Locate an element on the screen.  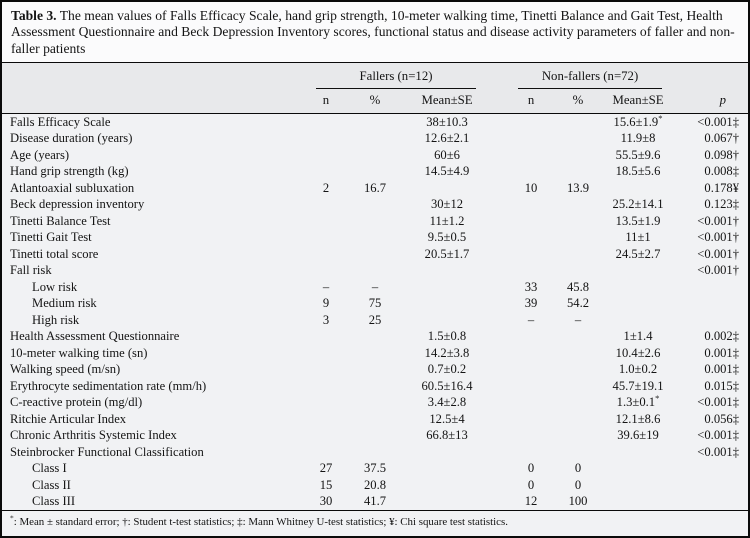
significance-asterisk: * is located at coordinates (657, 398).